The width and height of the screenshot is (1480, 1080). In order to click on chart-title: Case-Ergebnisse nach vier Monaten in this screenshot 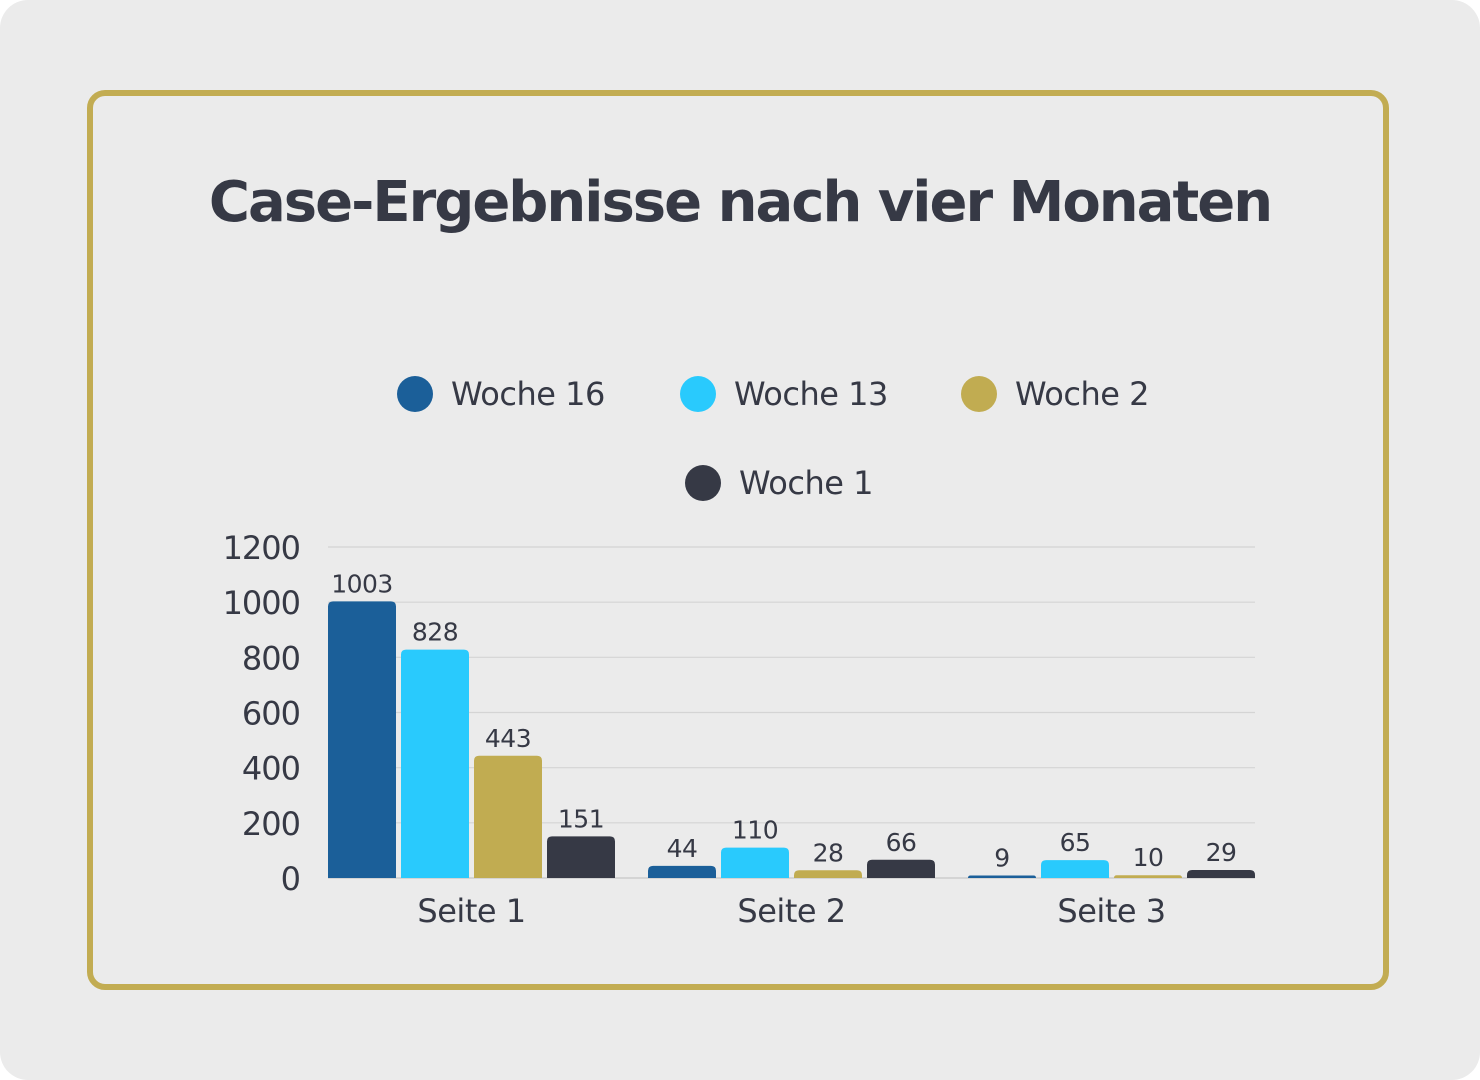, I will do `click(740, 202)`.